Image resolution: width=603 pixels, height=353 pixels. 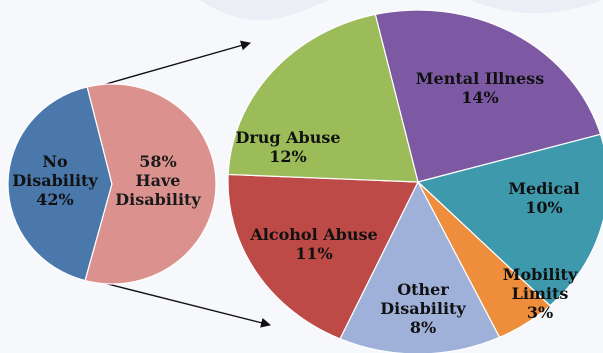 I want to click on status-slice-no, so click(x=60, y=184).